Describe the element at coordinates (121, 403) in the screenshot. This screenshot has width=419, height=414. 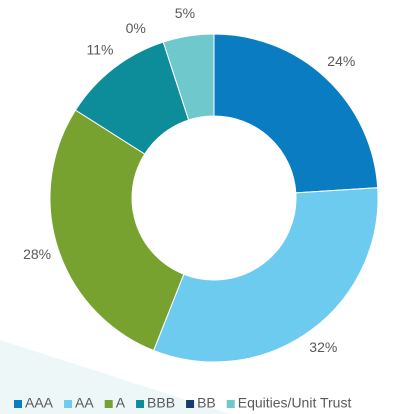
I see `legend-label: A` at that location.